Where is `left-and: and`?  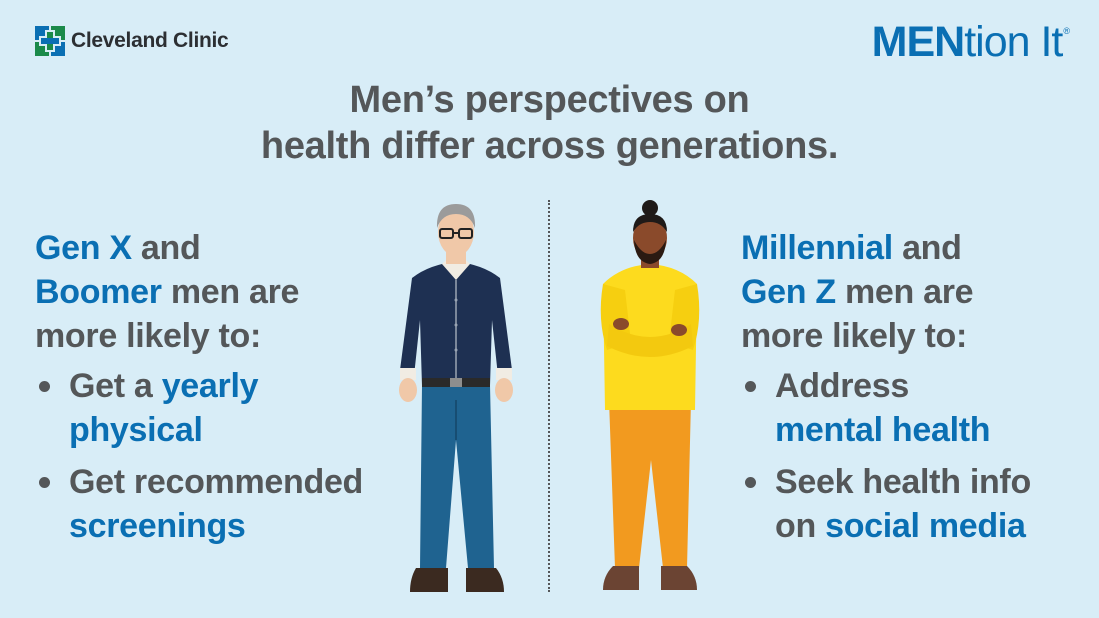 left-and: and is located at coordinates (166, 248).